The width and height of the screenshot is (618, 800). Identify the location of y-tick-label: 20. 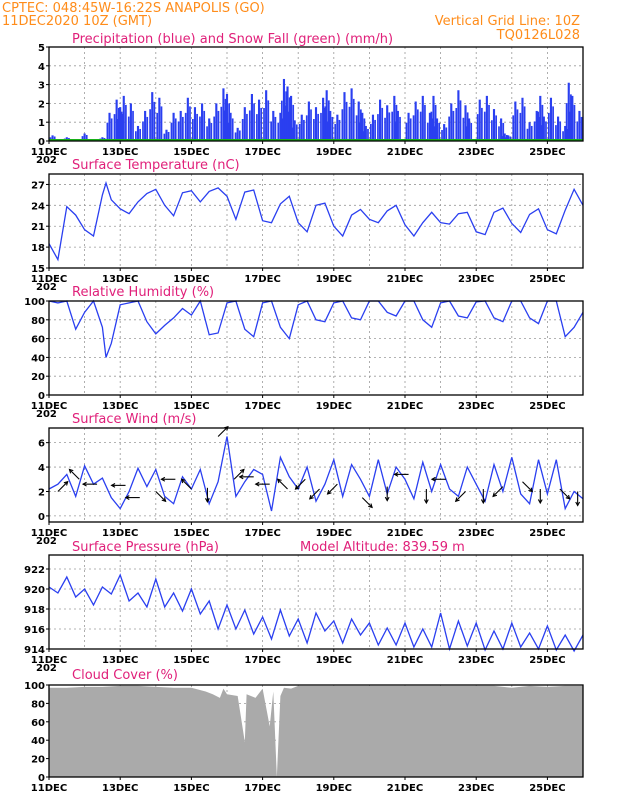
(38, 760).